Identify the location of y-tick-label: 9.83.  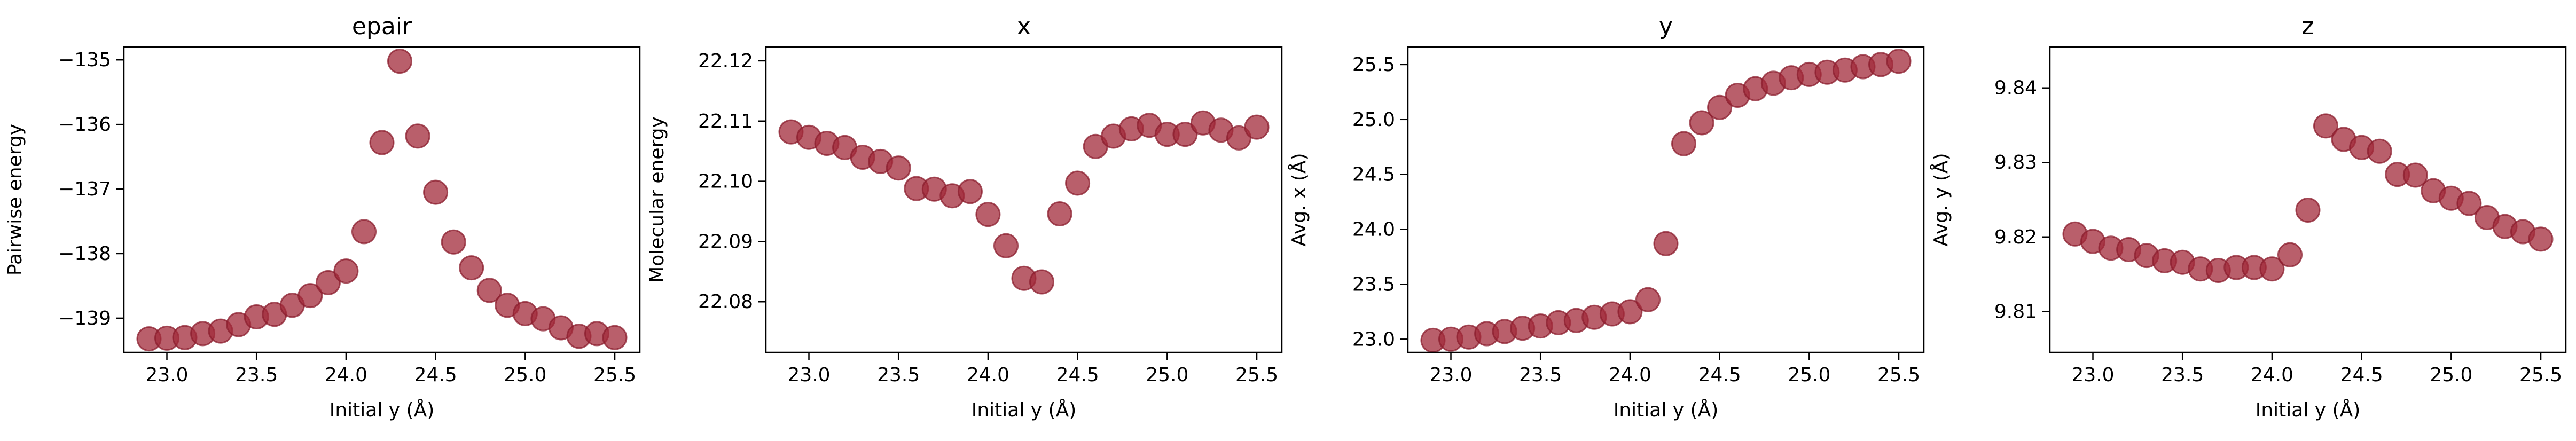
(2015, 163).